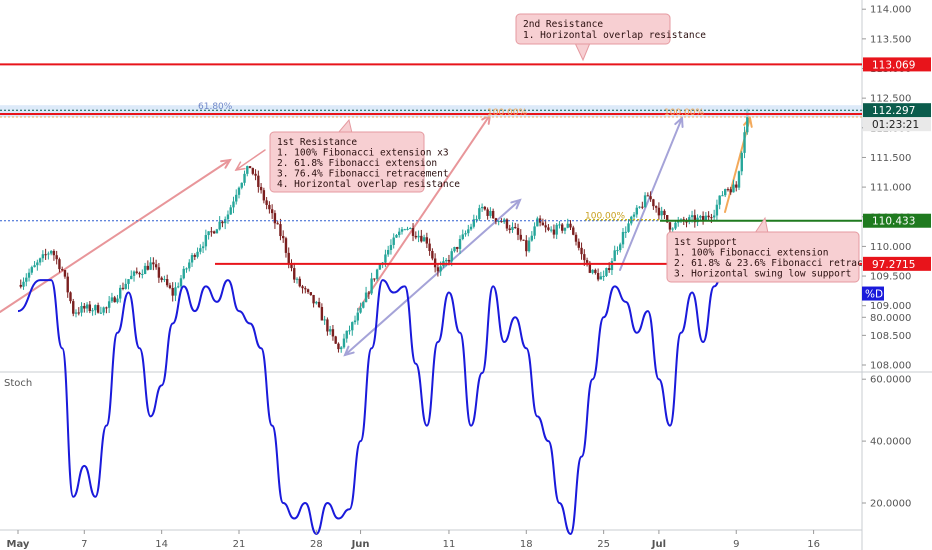 Image resolution: width=932 pixels, height=550 pixels. I want to click on first-support-tag-bg, so click(897, 220).